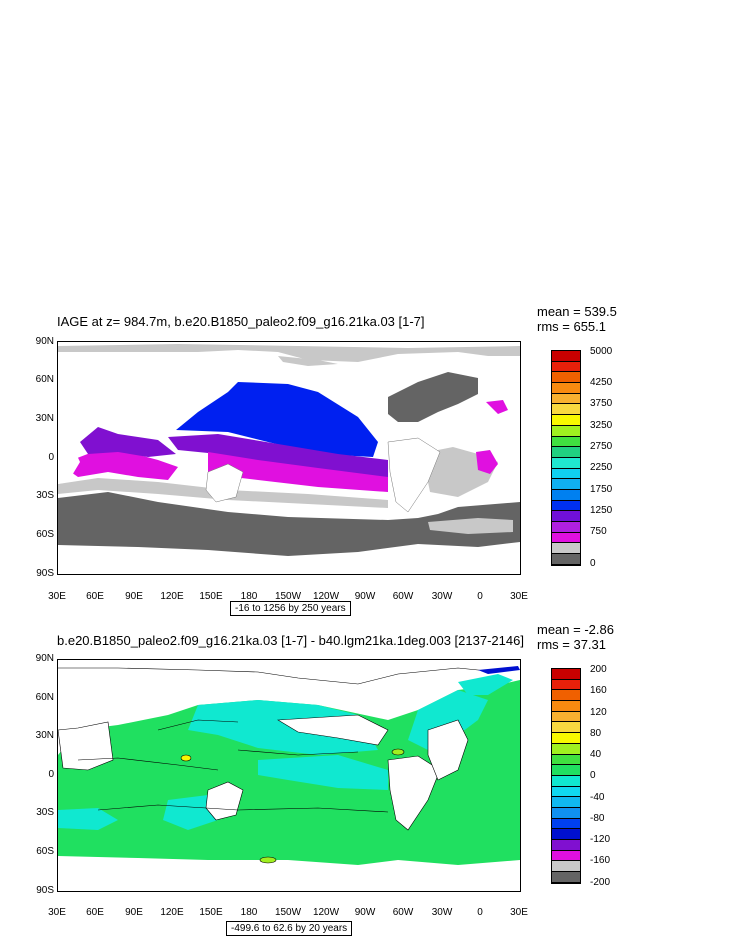 This screenshot has width=733, height=945. Describe the element at coordinates (44, 418) in the screenshot. I see `lat-label: 30N` at that location.